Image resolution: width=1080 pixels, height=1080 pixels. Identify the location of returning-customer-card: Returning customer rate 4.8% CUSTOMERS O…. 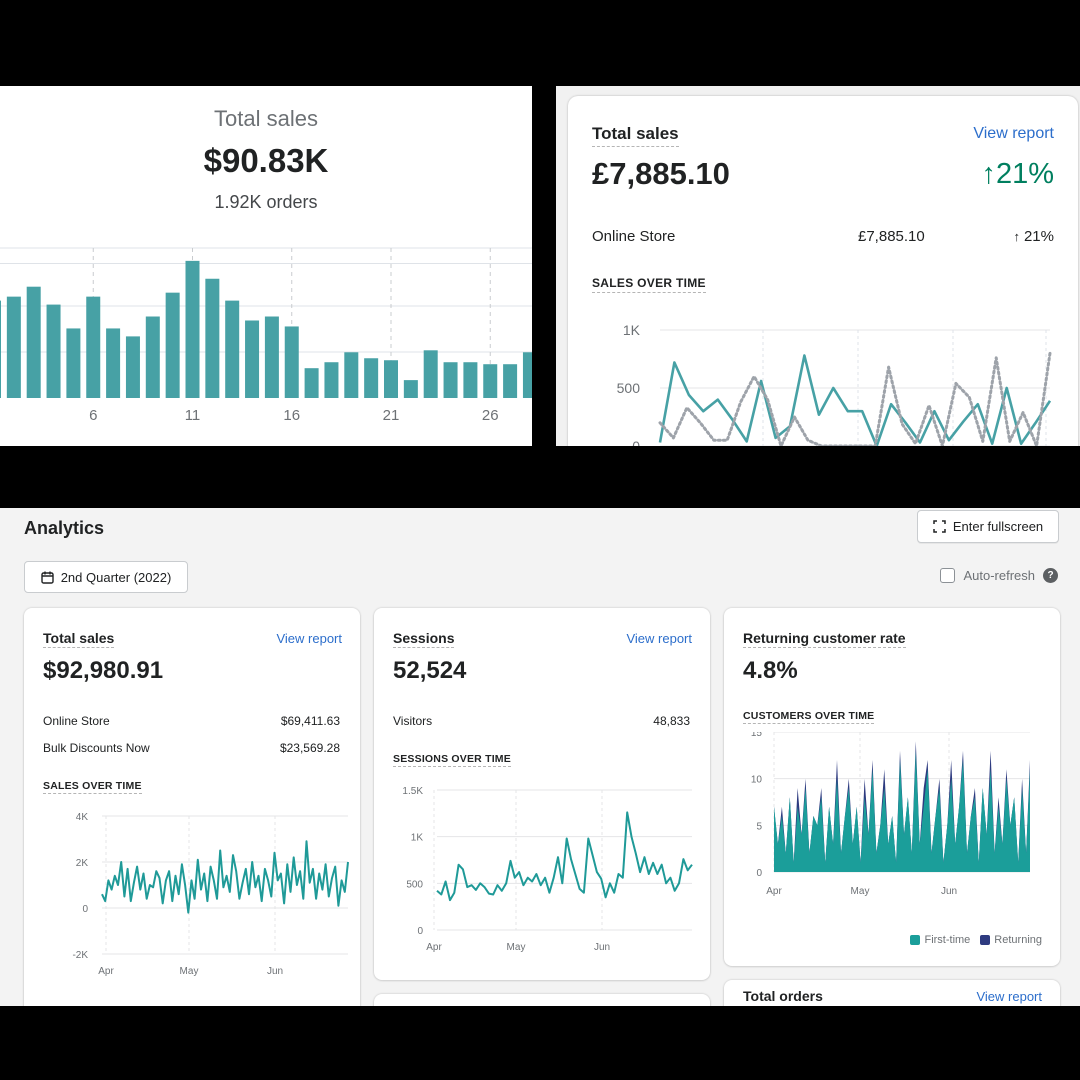
(892, 787).